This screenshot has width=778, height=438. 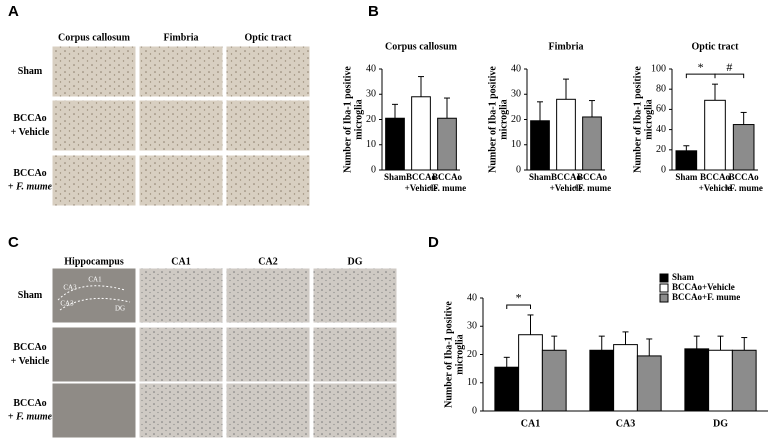 What do you see at coordinates (355, 261) in the screenshot?
I see `column-header: DG` at bounding box center [355, 261].